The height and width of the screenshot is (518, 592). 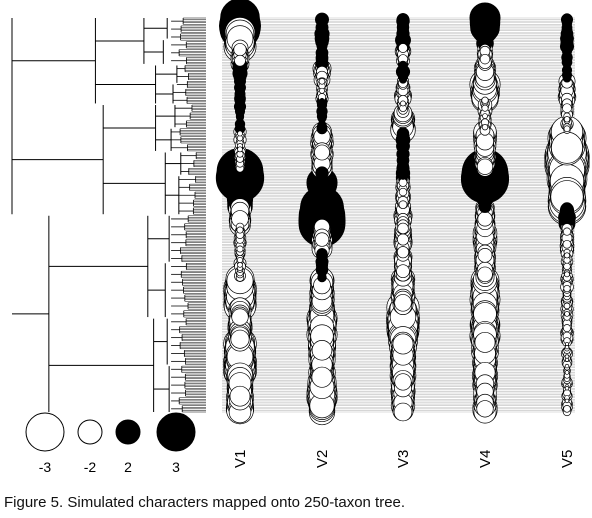 I want to click on variable-label-v2: V2, so click(x=322, y=459).